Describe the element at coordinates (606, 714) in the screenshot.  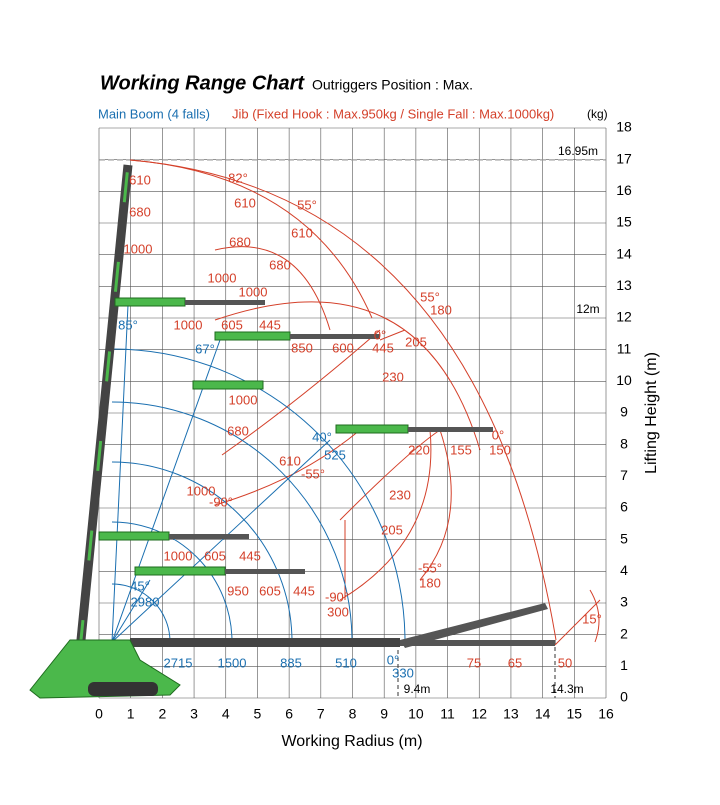
I see `x-tick-label: 16` at that location.